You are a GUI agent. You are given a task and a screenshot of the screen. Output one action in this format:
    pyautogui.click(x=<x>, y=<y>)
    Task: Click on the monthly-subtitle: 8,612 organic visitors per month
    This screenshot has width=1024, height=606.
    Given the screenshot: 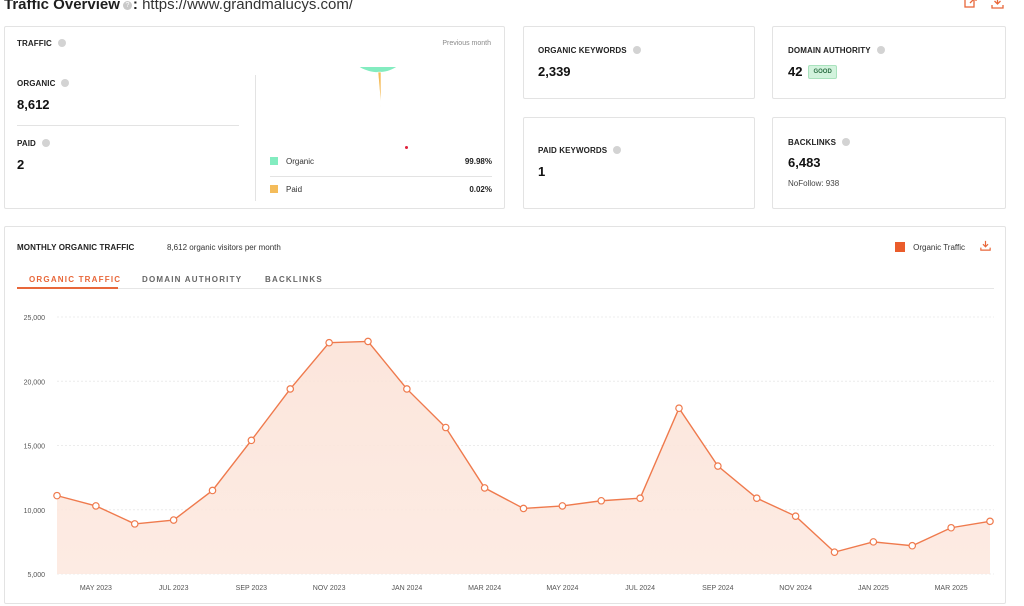 What is the action you would take?
    pyautogui.click(x=224, y=247)
    